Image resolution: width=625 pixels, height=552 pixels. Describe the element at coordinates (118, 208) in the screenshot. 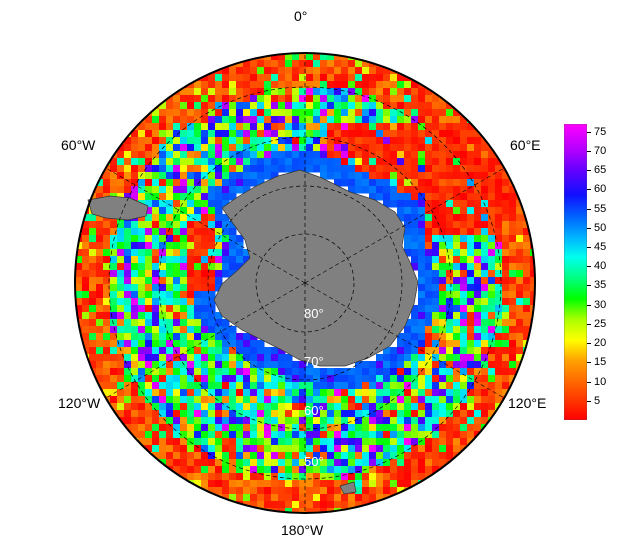

I see `south-america-land` at that location.